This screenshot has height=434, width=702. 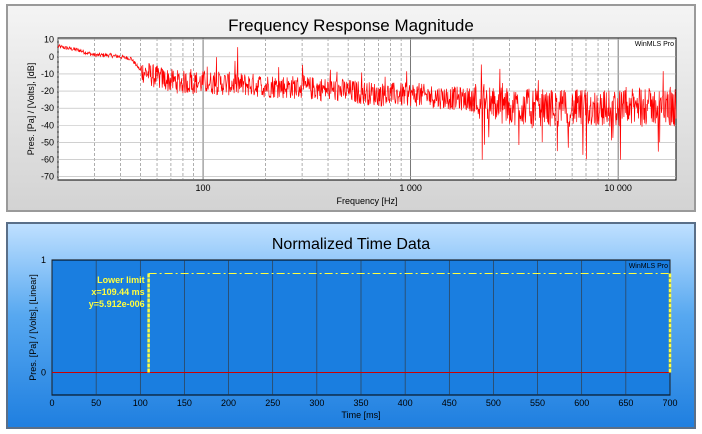 What do you see at coordinates (272, 403) in the screenshot?
I see `x-tick-label: 250` at bounding box center [272, 403].